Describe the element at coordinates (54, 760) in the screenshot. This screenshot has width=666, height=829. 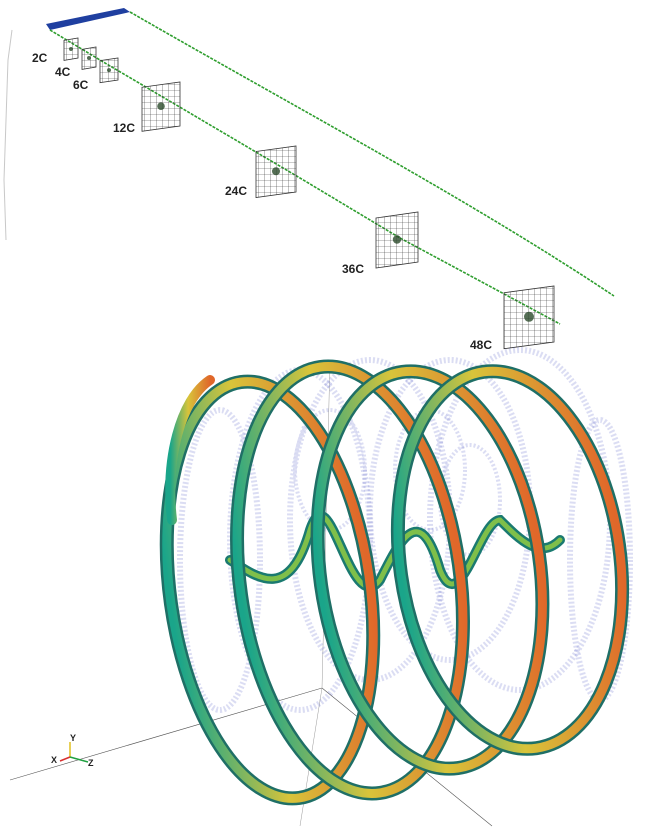
I see `x-axis-label: X` at that location.